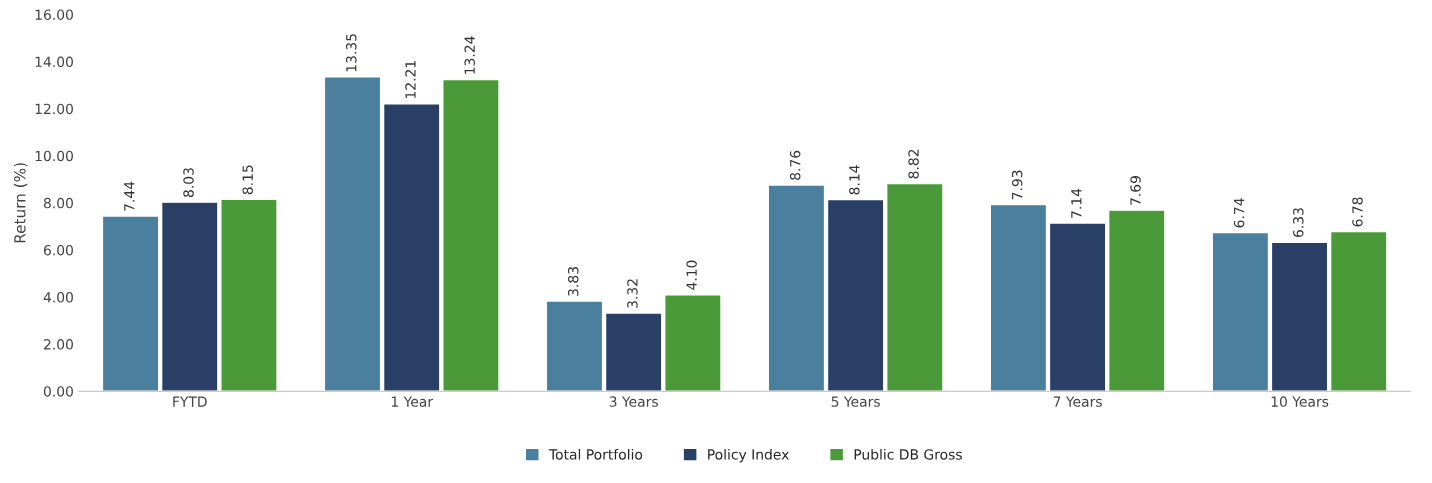 This screenshot has height=483, width=1432. What do you see at coordinates (58, 297) in the screenshot?
I see `y-tick-label: 4.00` at bounding box center [58, 297].